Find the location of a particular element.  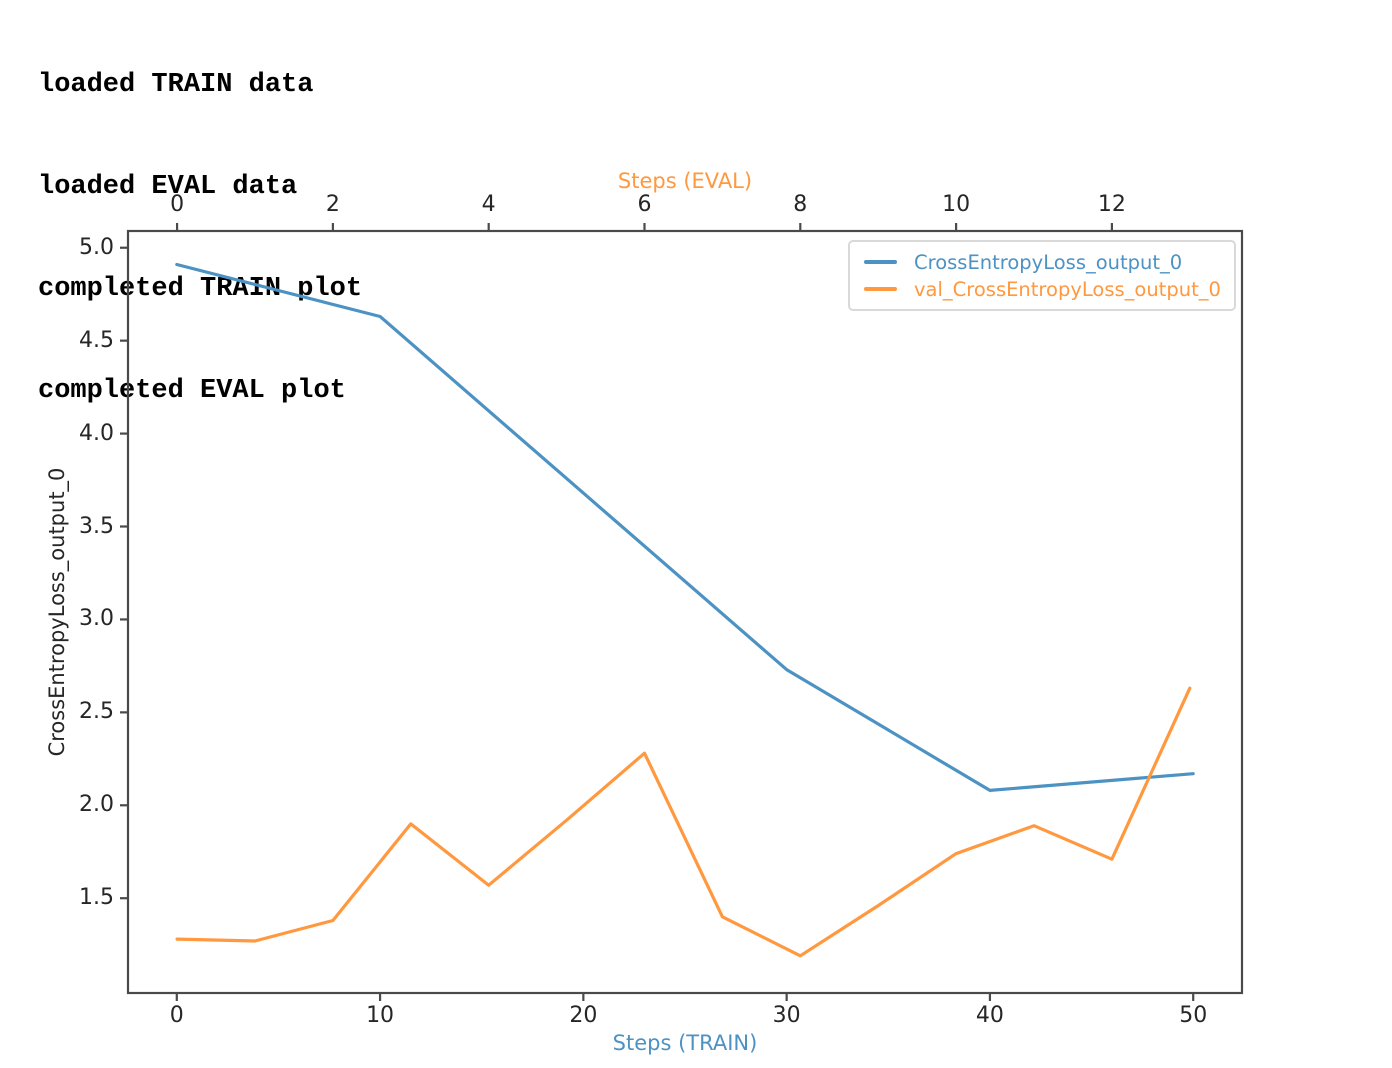

bottom-tick-label: 0 is located at coordinates (176, 1015).